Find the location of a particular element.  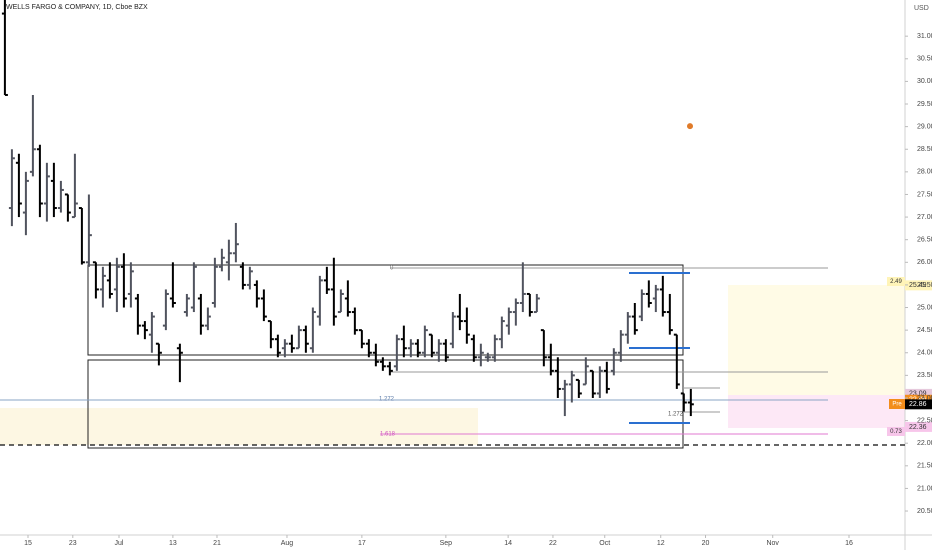

y-tick-label: 20.50 is located at coordinates (924, 511).